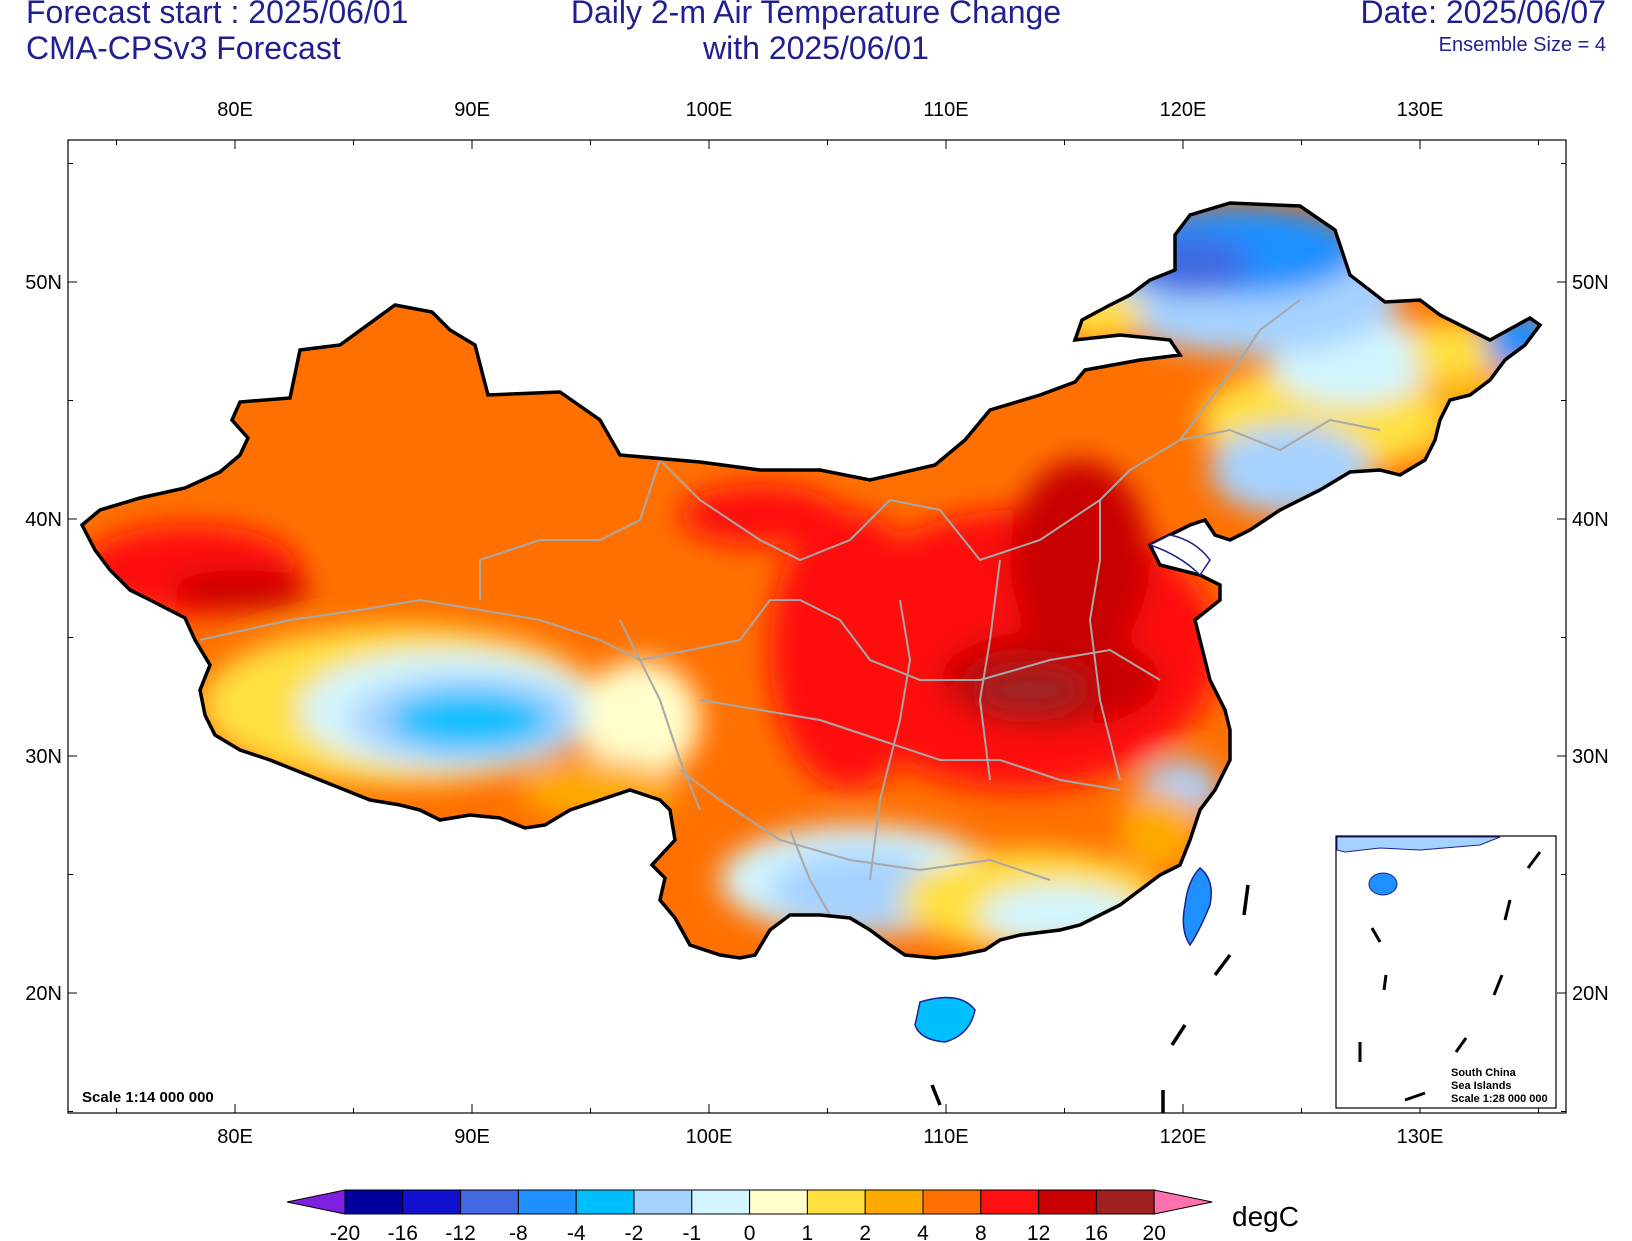 This screenshot has width=1632, height=1241. What do you see at coordinates (1420, 110) in the screenshot?
I see `lon-label-top: 130E` at bounding box center [1420, 110].